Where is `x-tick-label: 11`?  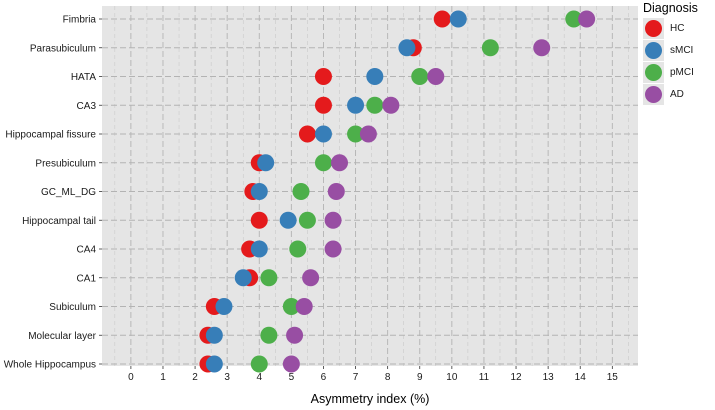 x-tick-label: 11 is located at coordinates (484, 377).